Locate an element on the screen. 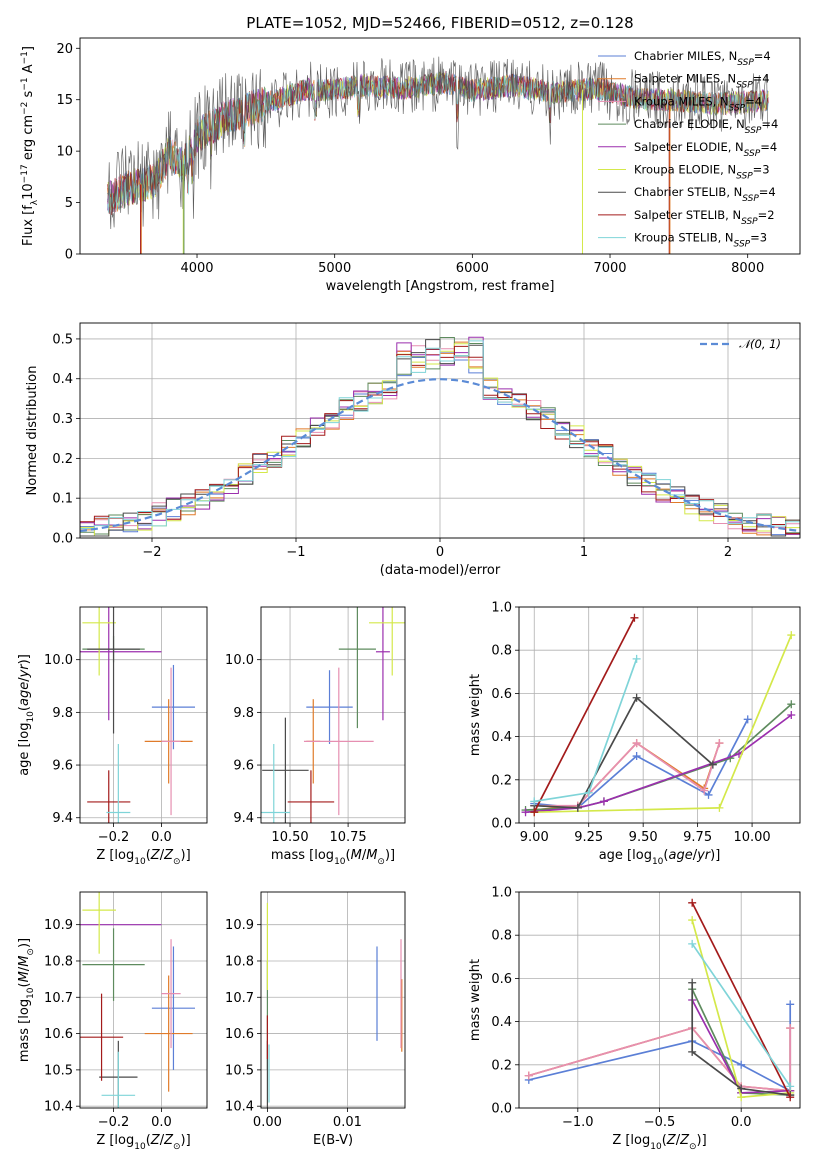 Image resolution: width=819 pixels, height=1170 pixels. y-axis-label: age [log10(age/yr)] is located at coordinates (26, 715).